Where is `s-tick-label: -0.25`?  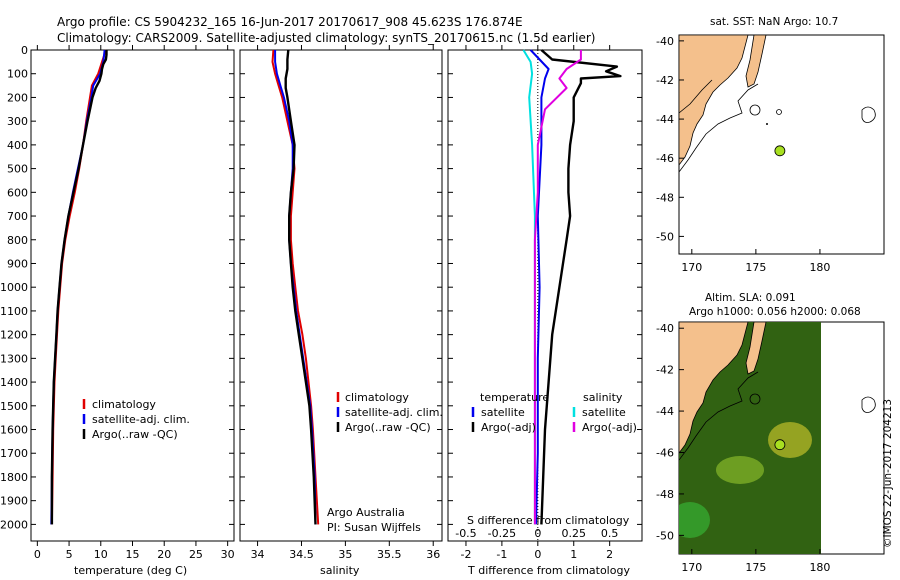
s-tick-label: -0.25 is located at coordinates (502, 533).